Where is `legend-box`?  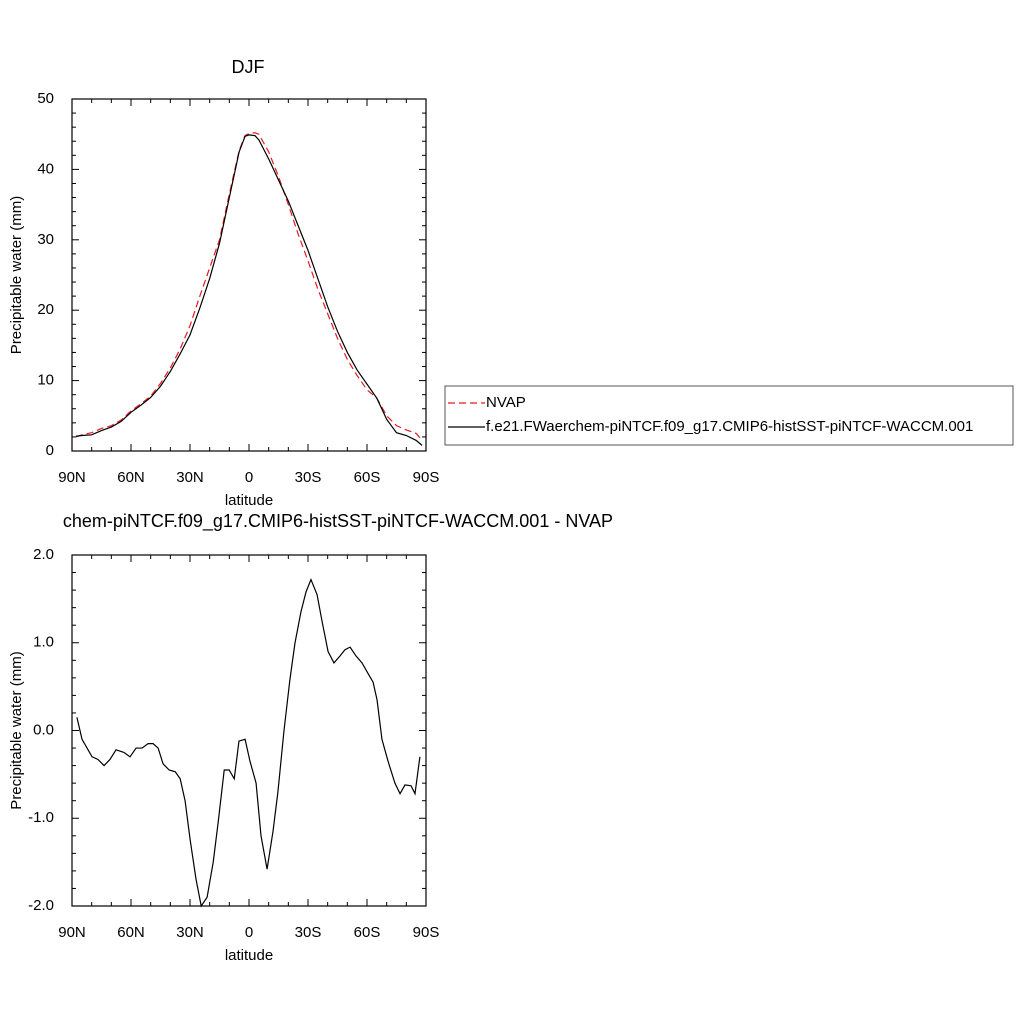 legend-box is located at coordinates (729, 415).